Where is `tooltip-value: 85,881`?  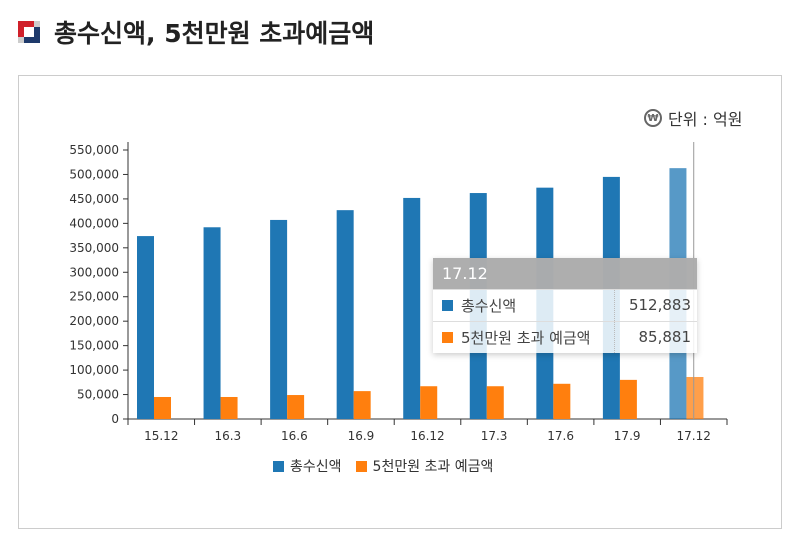
tooltip-value: 85,881 is located at coordinates (655, 337).